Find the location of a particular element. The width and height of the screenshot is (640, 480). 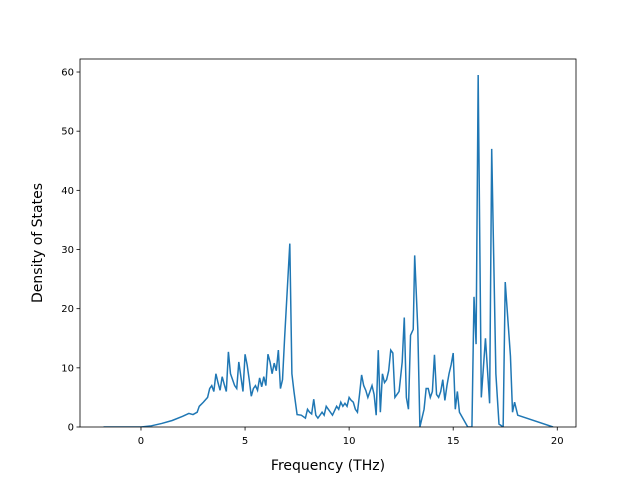

y-tick-label: 60 is located at coordinates (67, 73).